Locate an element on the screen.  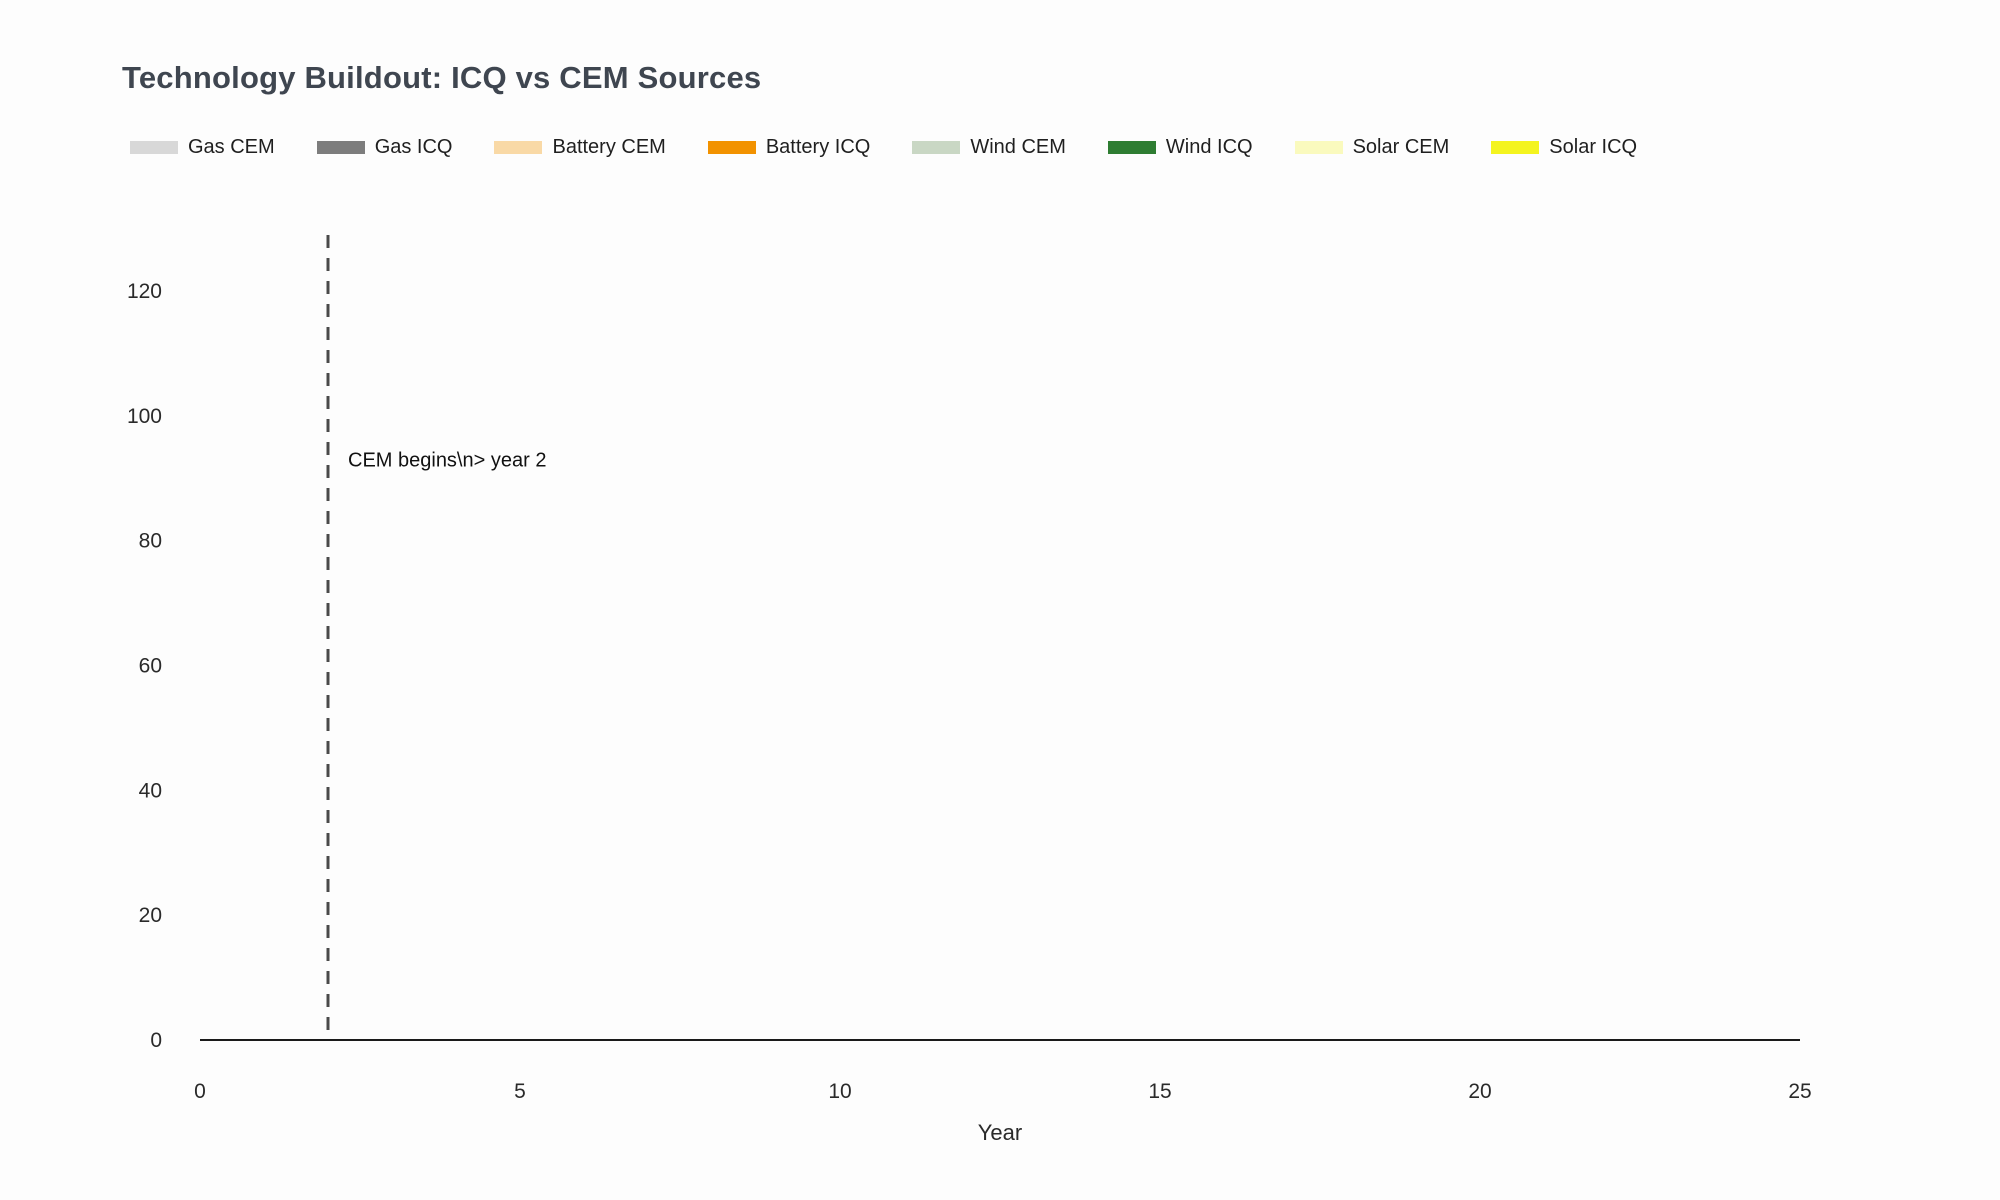
y-tick-label: 0 is located at coordinates (156, 1040).